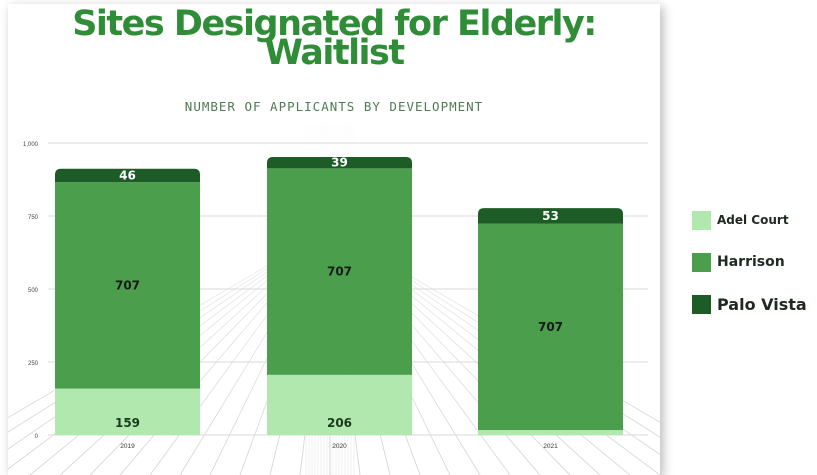 This screenshot has height=475, width=817. I want to click on y-tick-label: 250, so click(33, 364).